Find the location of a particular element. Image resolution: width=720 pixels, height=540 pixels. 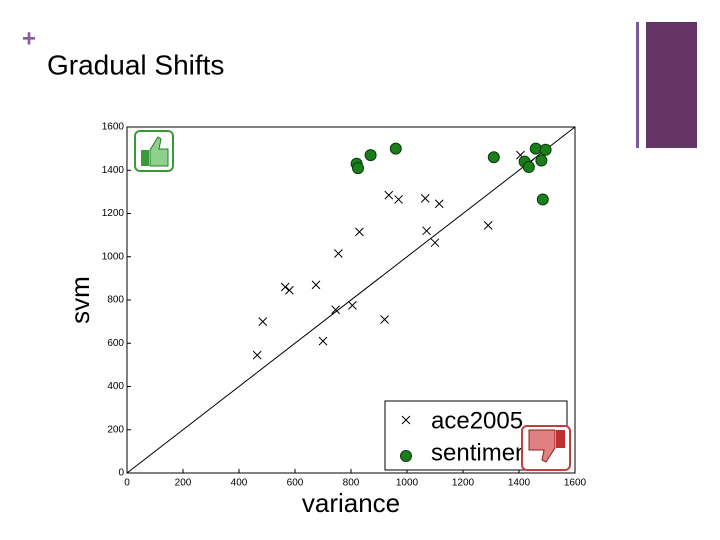

slide-title: Gradual Shifts is located at coordinates (135, 64).